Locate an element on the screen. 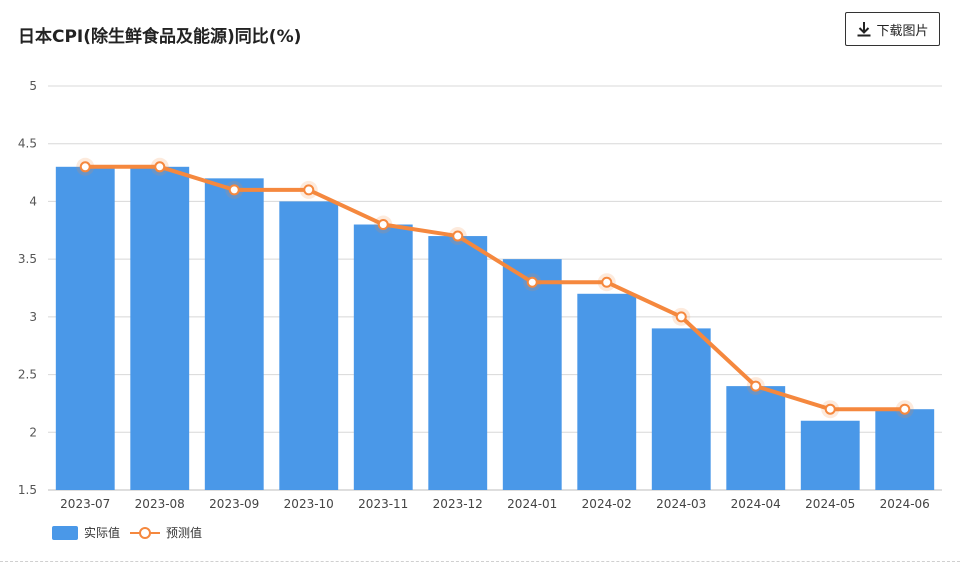 The height and width of the screenshot is (565, 960). y-tick-label: 2 is located at coordinates (33, 432).